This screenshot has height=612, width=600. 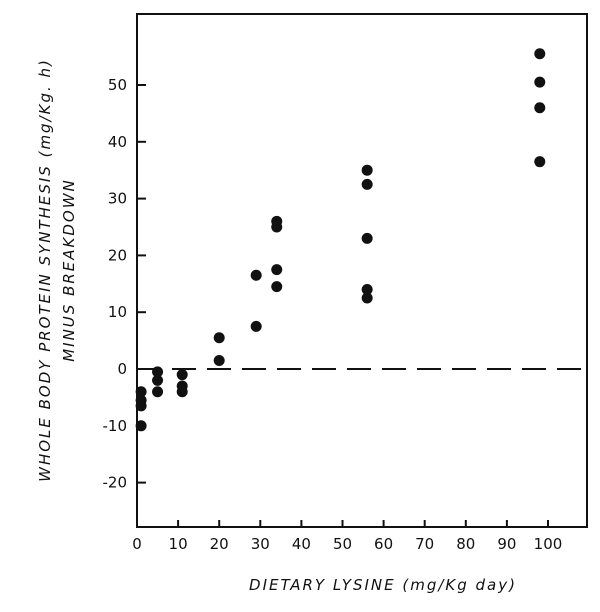 What do you see at coordinates (548, 544) in the screenshot?
I see `x-tick-label: 100` at bounding box center [548, 544].